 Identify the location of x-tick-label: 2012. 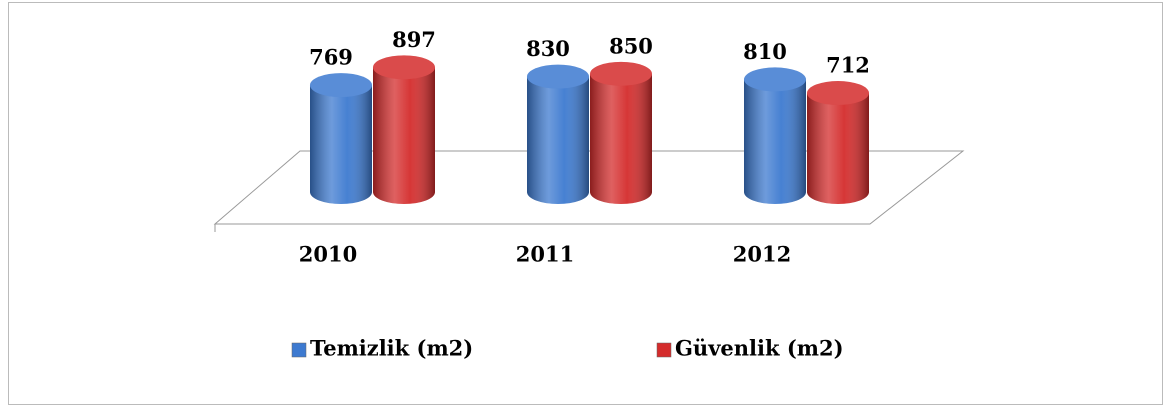
(762, 254).